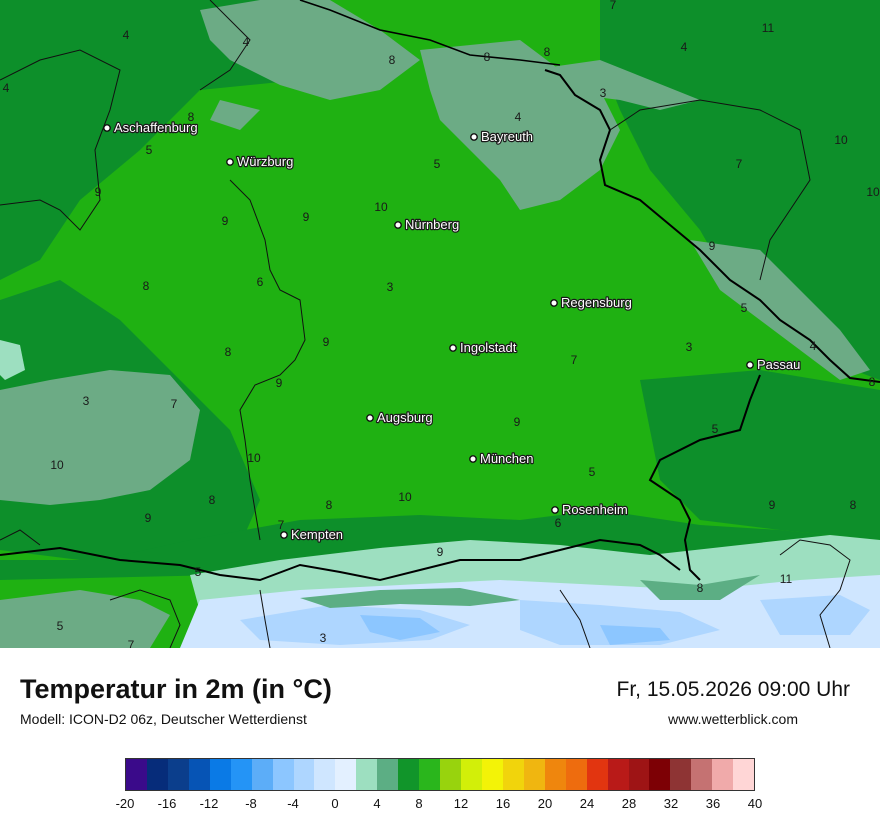 This screenshot has width=880, height=830. Describe the element at coordinates (432, 224) in the screenshot. I see `city-label: Nürnberg` at that location.